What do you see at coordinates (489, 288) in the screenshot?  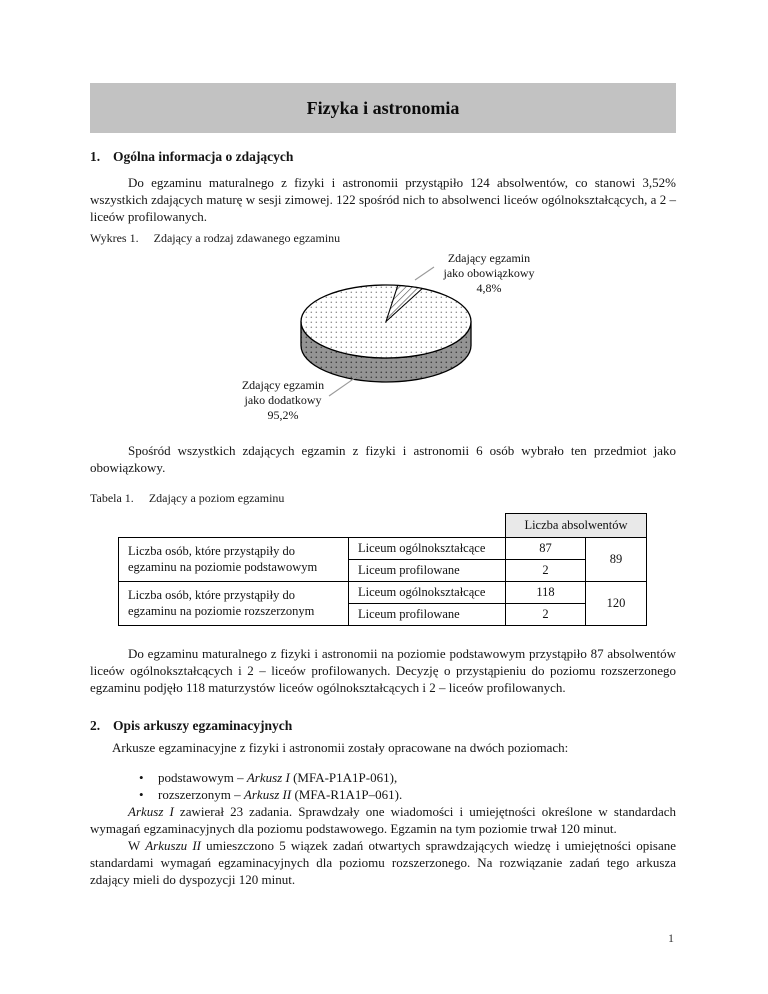 I see `callout-obligatory-value: 4,8%` at bounding box center [489, 288].